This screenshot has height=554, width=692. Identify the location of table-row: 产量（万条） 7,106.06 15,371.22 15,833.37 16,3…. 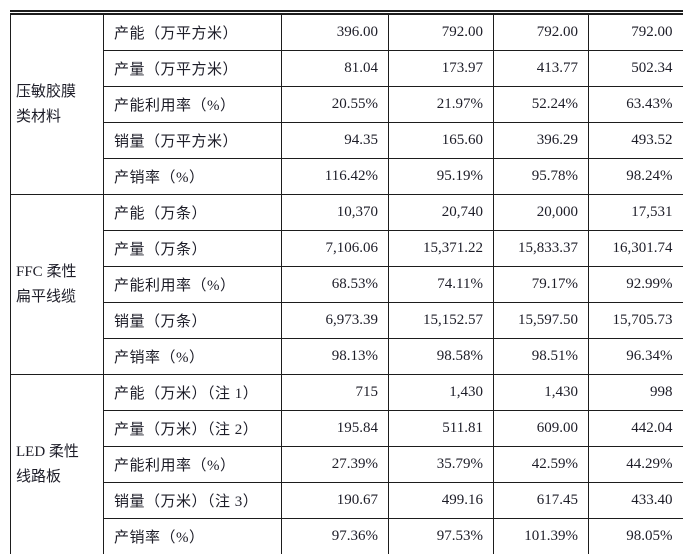
(347, 248).